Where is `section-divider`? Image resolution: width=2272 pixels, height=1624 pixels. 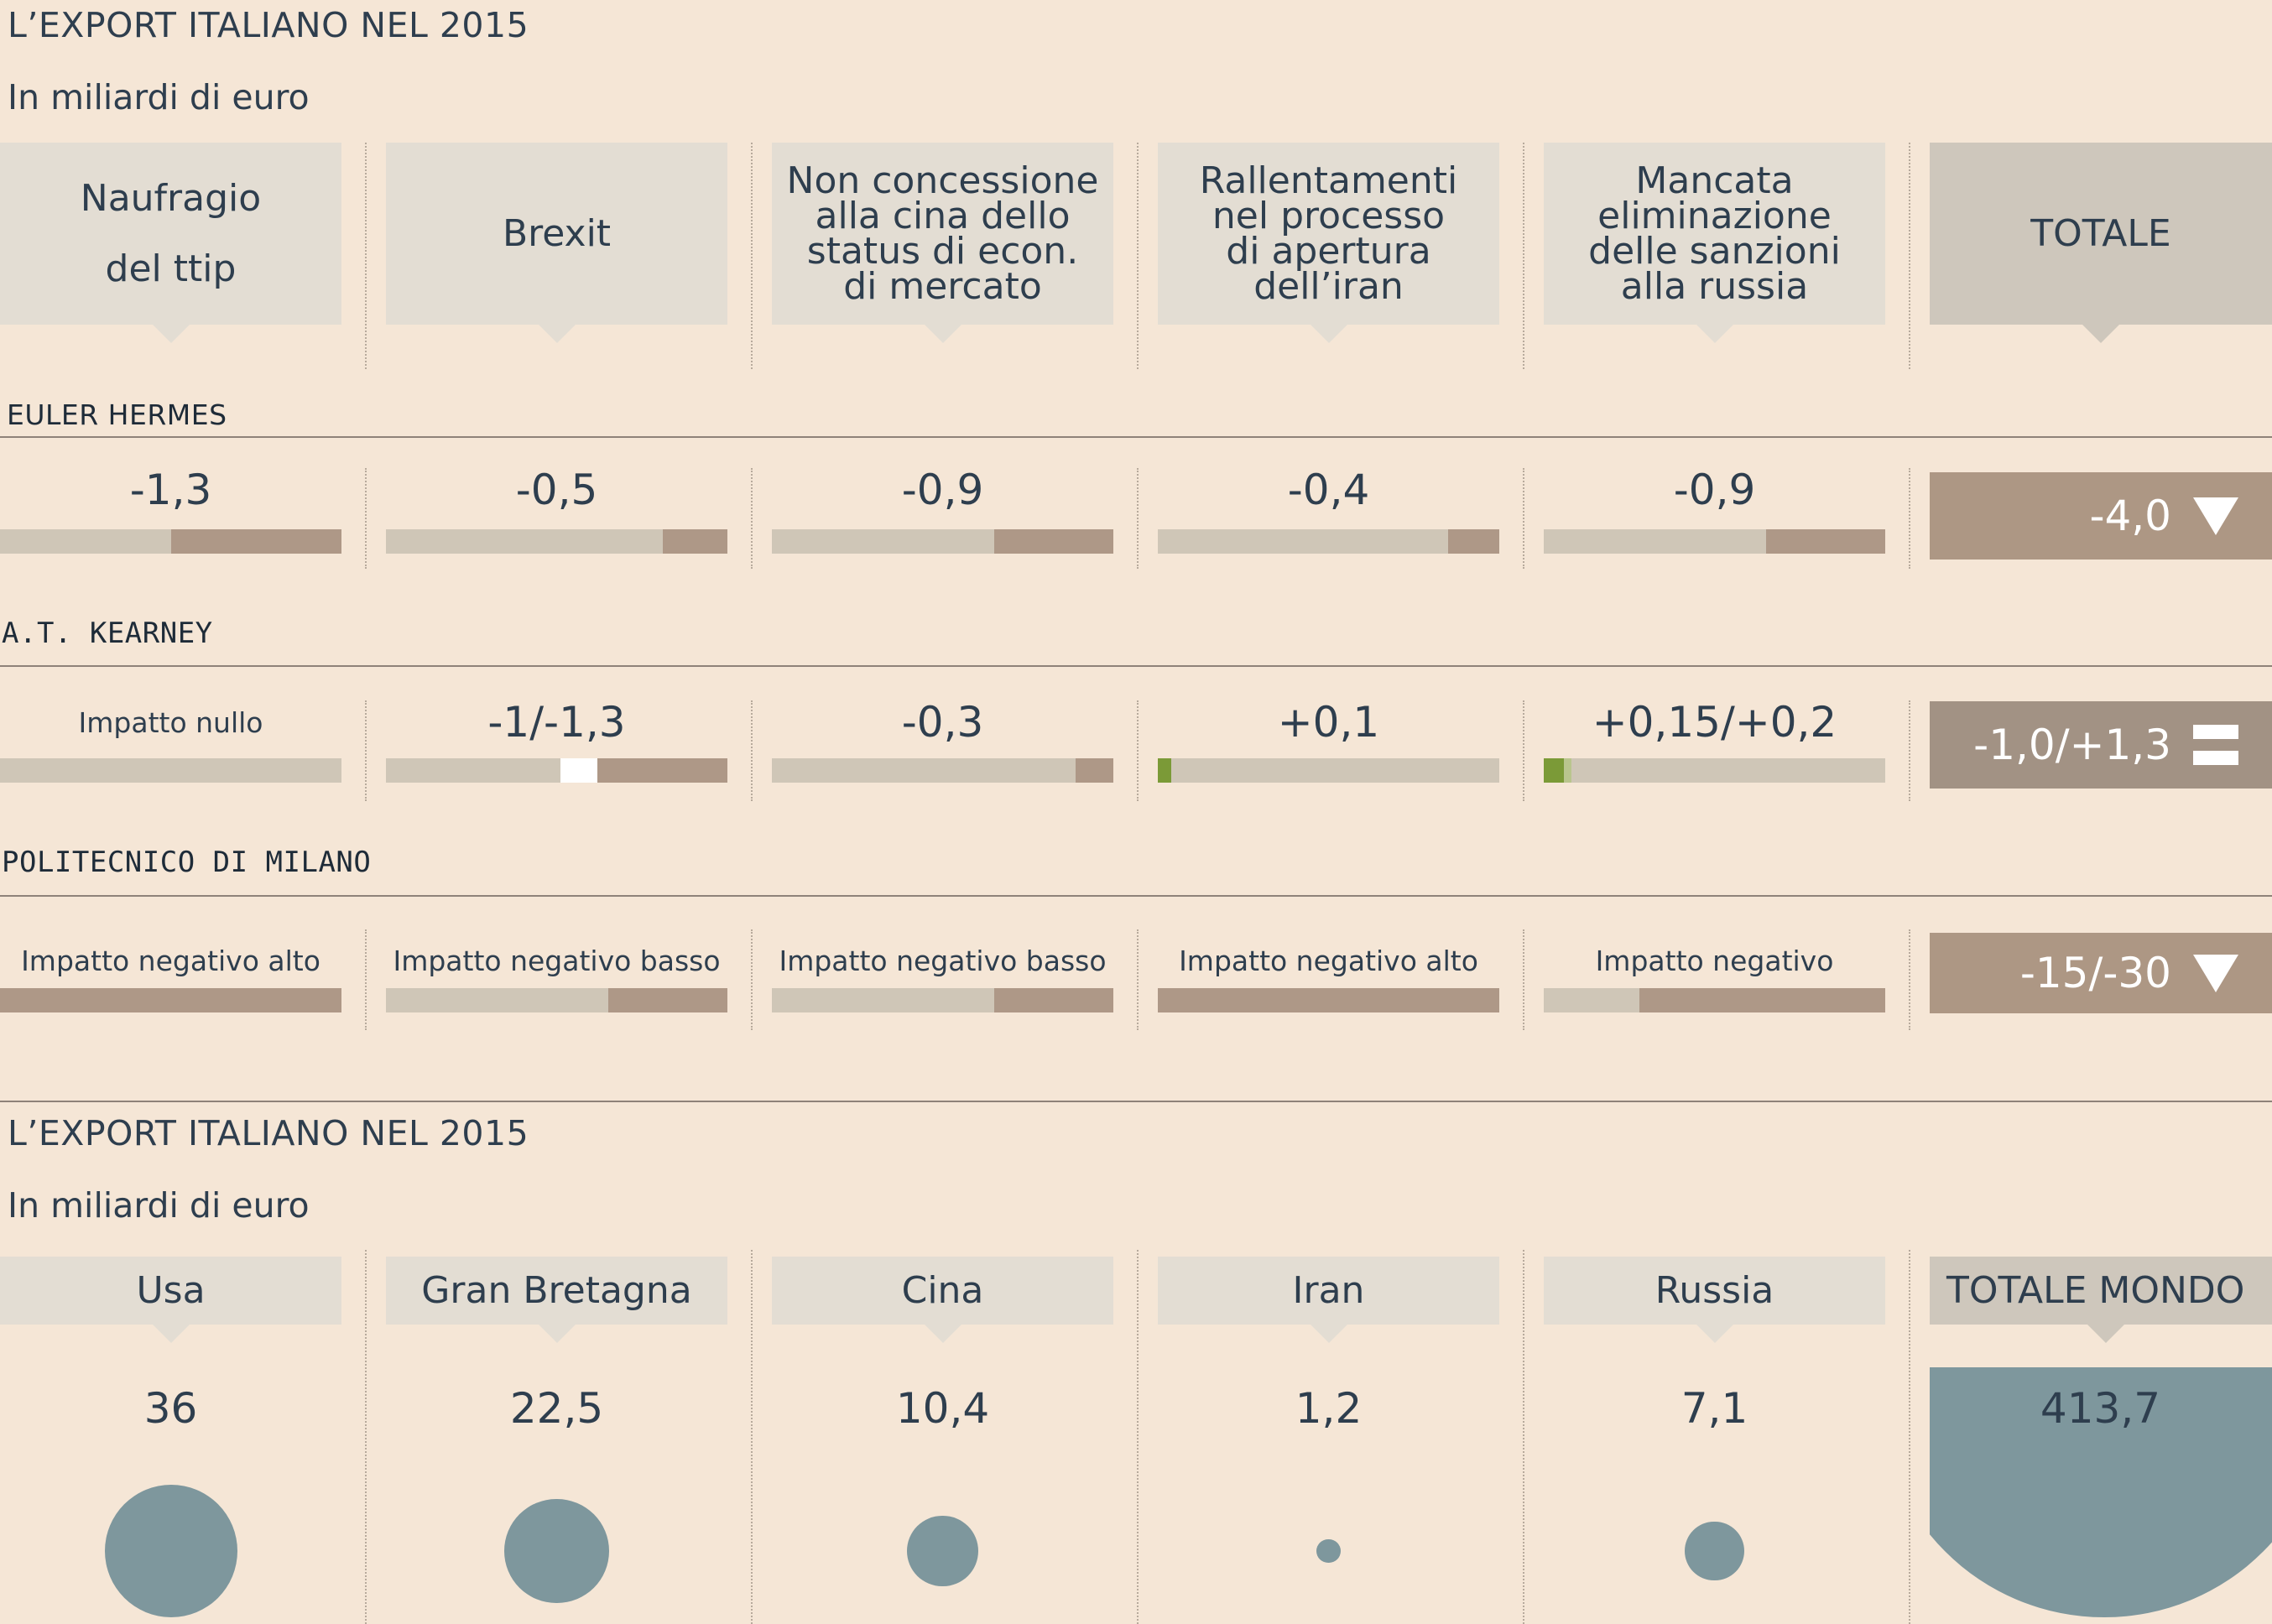
section-divider is located at coordinates (1136, 1101).